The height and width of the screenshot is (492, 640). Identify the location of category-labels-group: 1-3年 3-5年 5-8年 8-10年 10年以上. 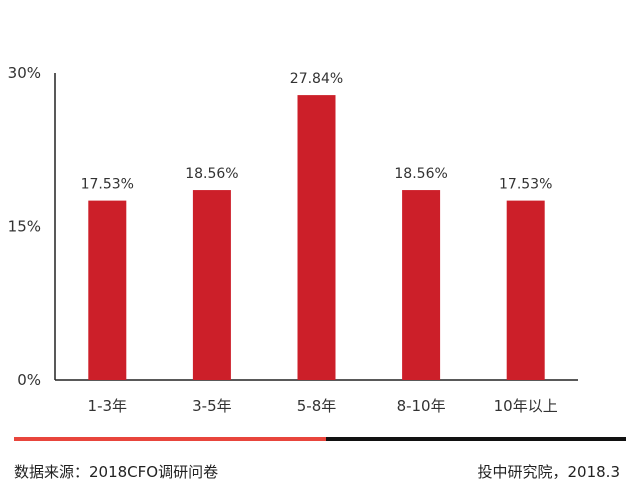
(323, 406).